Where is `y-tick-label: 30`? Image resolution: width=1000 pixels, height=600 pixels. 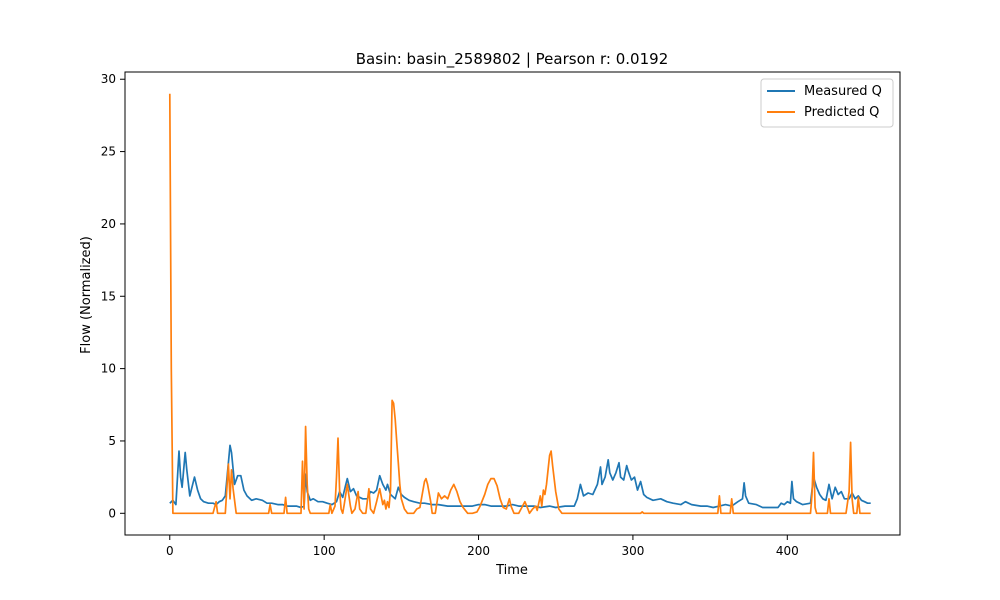
y-tick-label: 30 is located at coordinates (108, 79).